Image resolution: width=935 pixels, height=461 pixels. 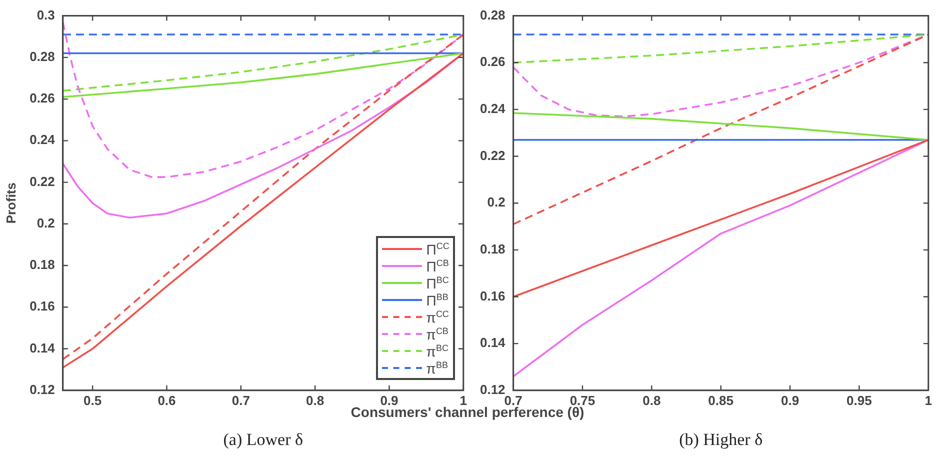 I want to click on x-tick-label: 1, so click(x=928, y=400).